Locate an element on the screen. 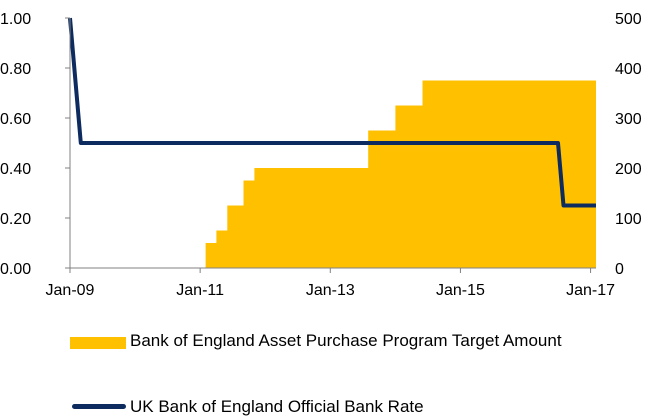 This screenshot has height=418, width=652. y-right-tick-label: 0 is located at coordinates (619, 269).